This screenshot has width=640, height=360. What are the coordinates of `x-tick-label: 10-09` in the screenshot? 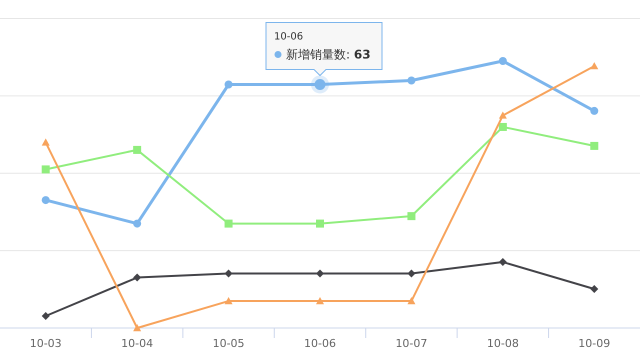 It's located at (594, 343).